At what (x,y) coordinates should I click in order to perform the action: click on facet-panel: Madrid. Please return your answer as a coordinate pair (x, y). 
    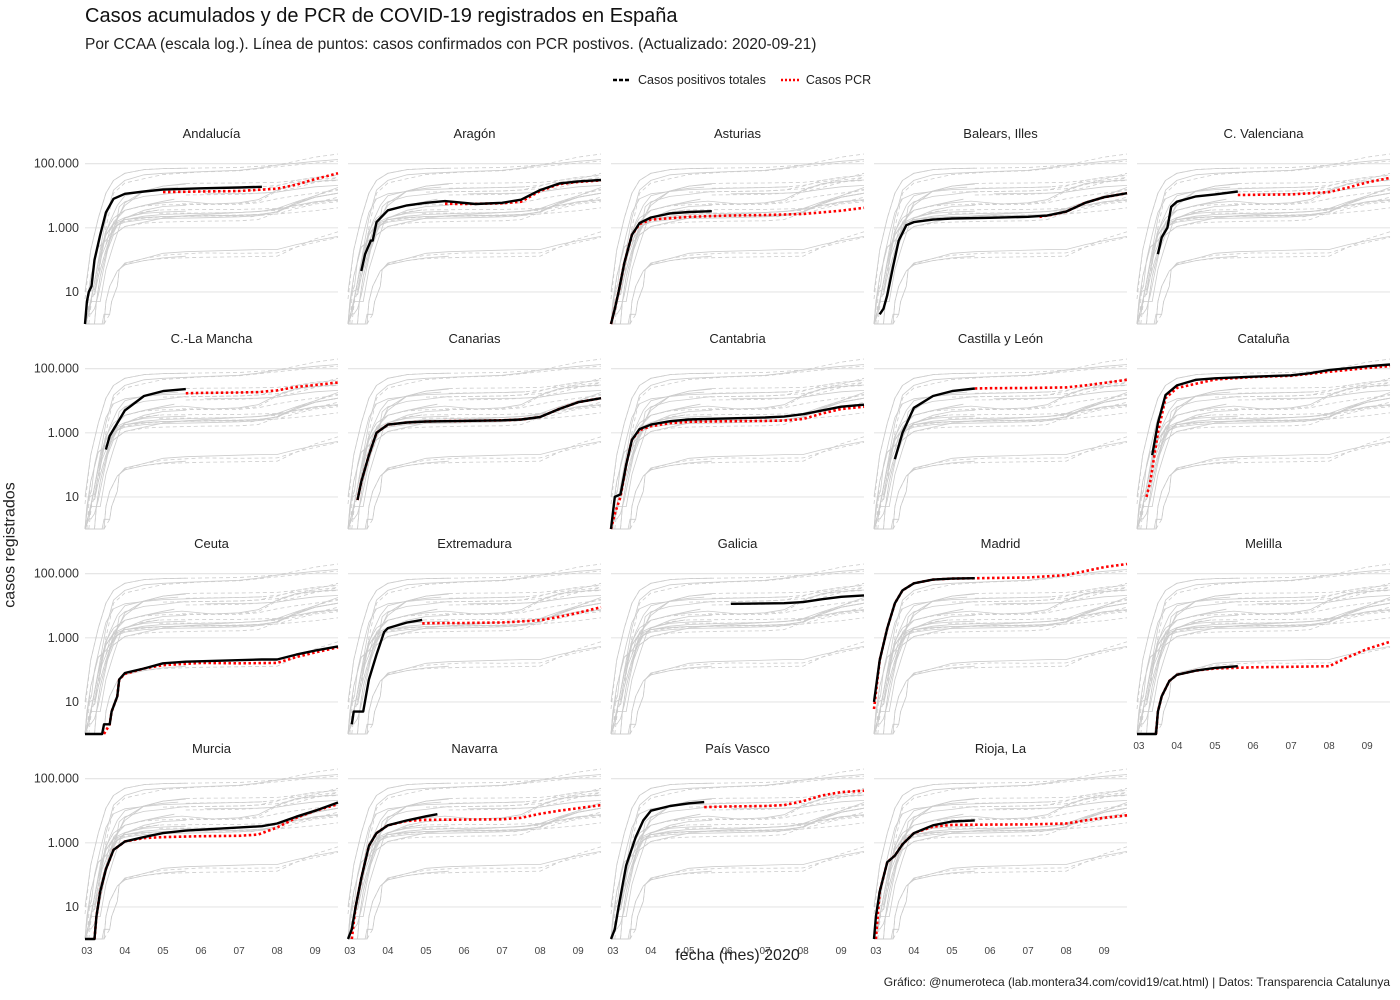
    Looking at the image, I should click on (1000, 635).